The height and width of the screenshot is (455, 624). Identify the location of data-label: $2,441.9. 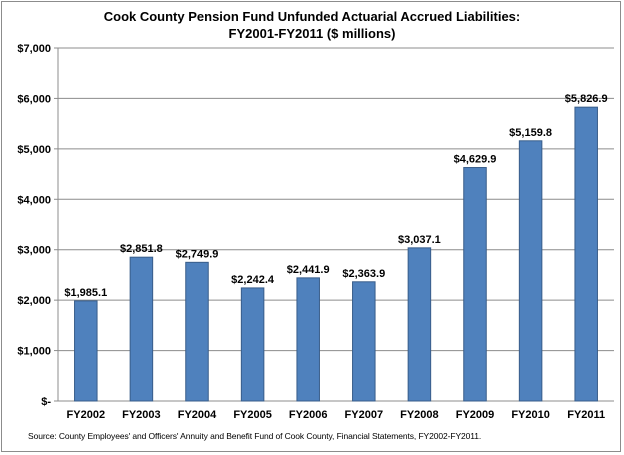
(308, 270).